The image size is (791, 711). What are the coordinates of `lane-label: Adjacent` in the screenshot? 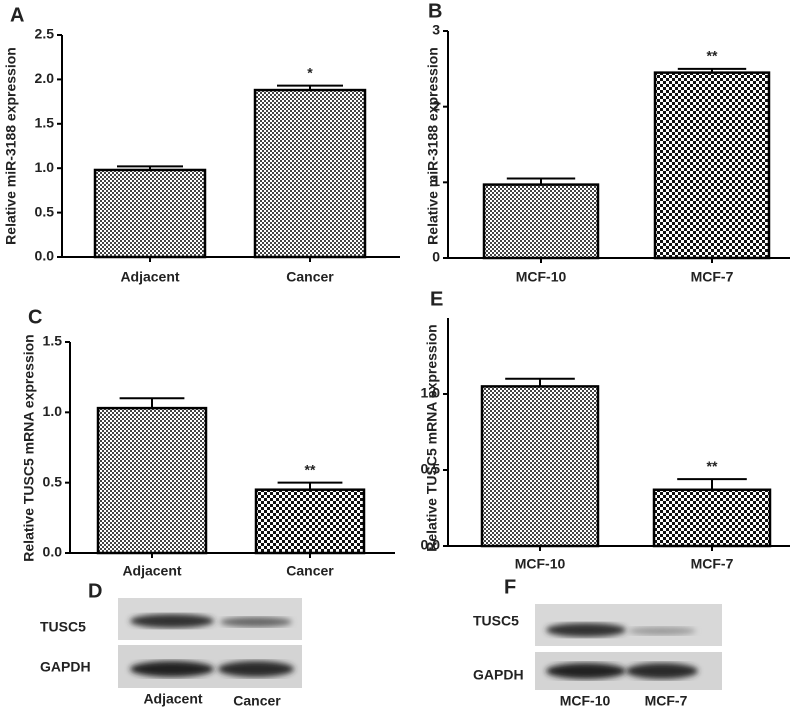 It's located at (172, 699).